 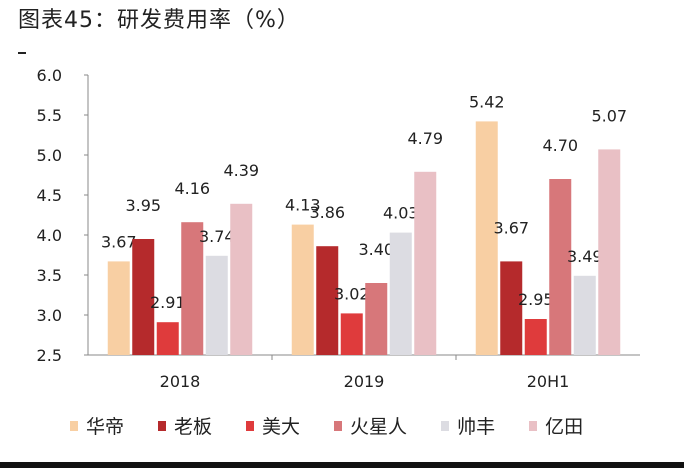 I want to click on legend-item: 帅丰, so click(x=468, y=425).